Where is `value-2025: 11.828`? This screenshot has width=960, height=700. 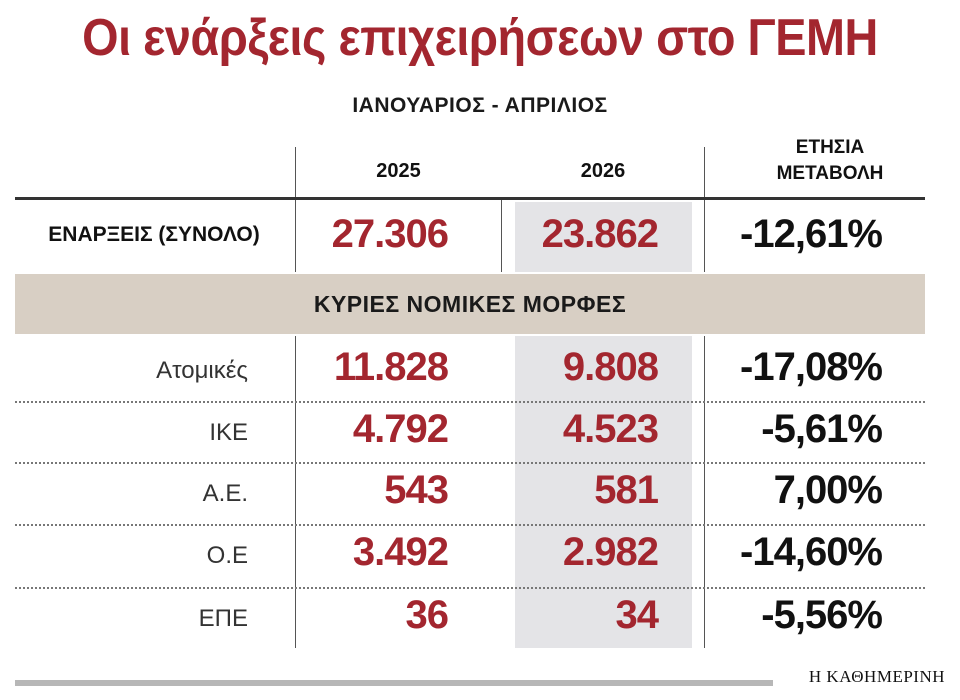
value-2025: 11.828 is located at coordinates (391, 367).